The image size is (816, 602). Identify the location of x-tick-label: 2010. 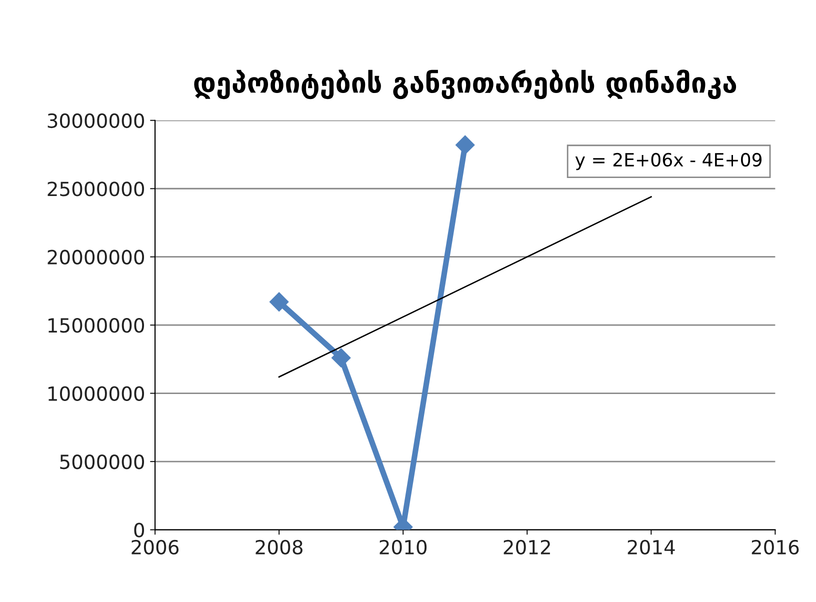
(403, 547).